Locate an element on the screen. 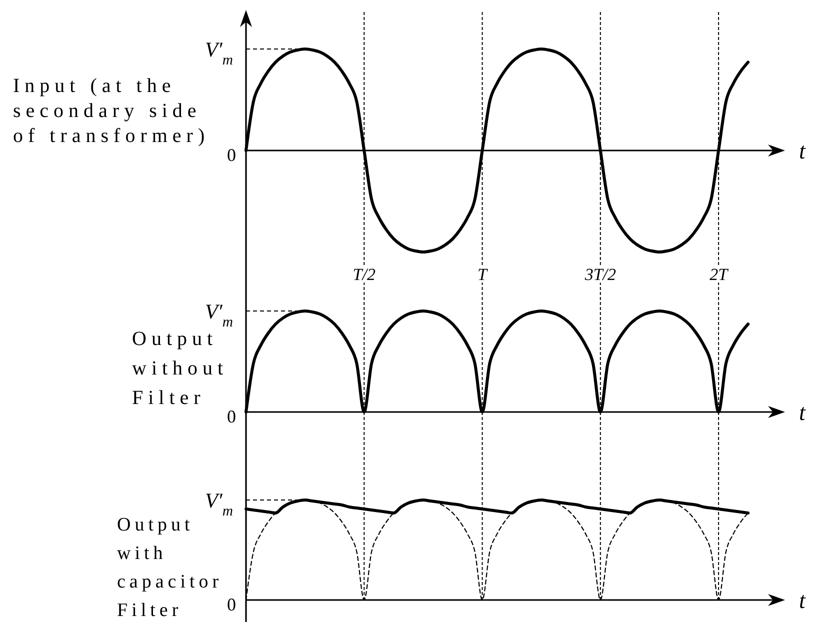 The height and width of the screenshot is (625, 814). x-tick-label: T/2 is located at coordinates (364, 274).